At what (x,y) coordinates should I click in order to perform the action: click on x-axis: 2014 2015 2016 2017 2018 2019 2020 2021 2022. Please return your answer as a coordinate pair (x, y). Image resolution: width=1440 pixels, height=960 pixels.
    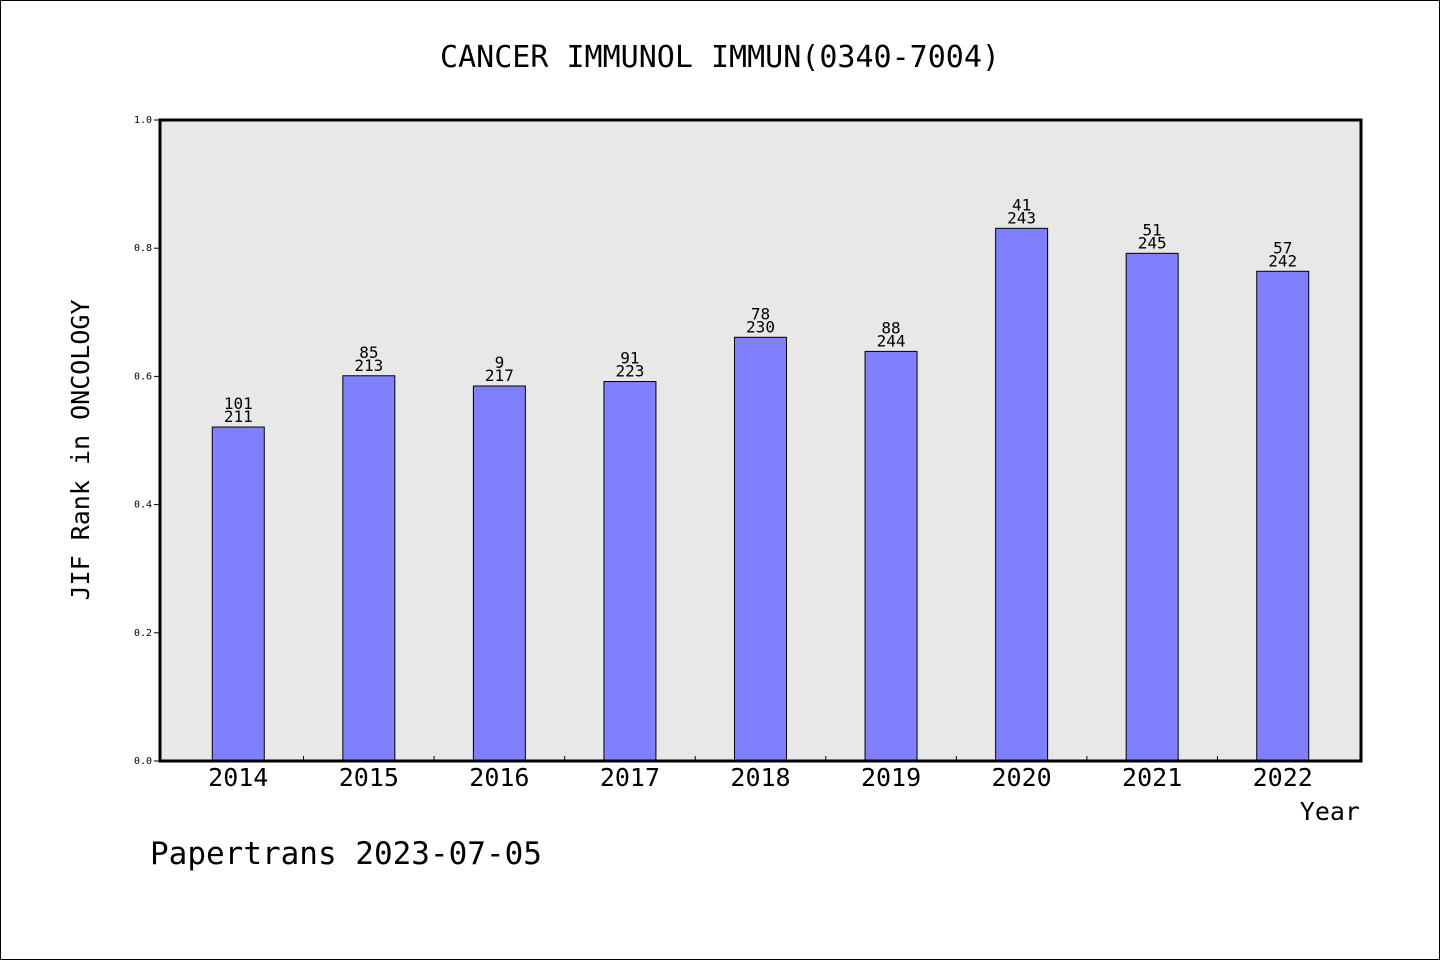
    Looking at the image, I should click on (760, 774).